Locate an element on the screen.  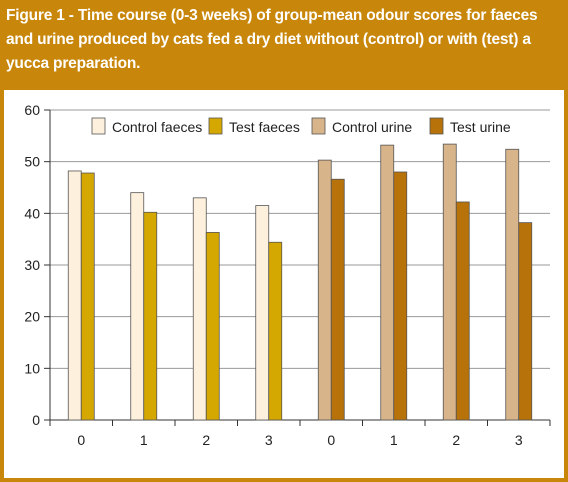
y-tick-label: 60 is located at coordinates (32, 110).